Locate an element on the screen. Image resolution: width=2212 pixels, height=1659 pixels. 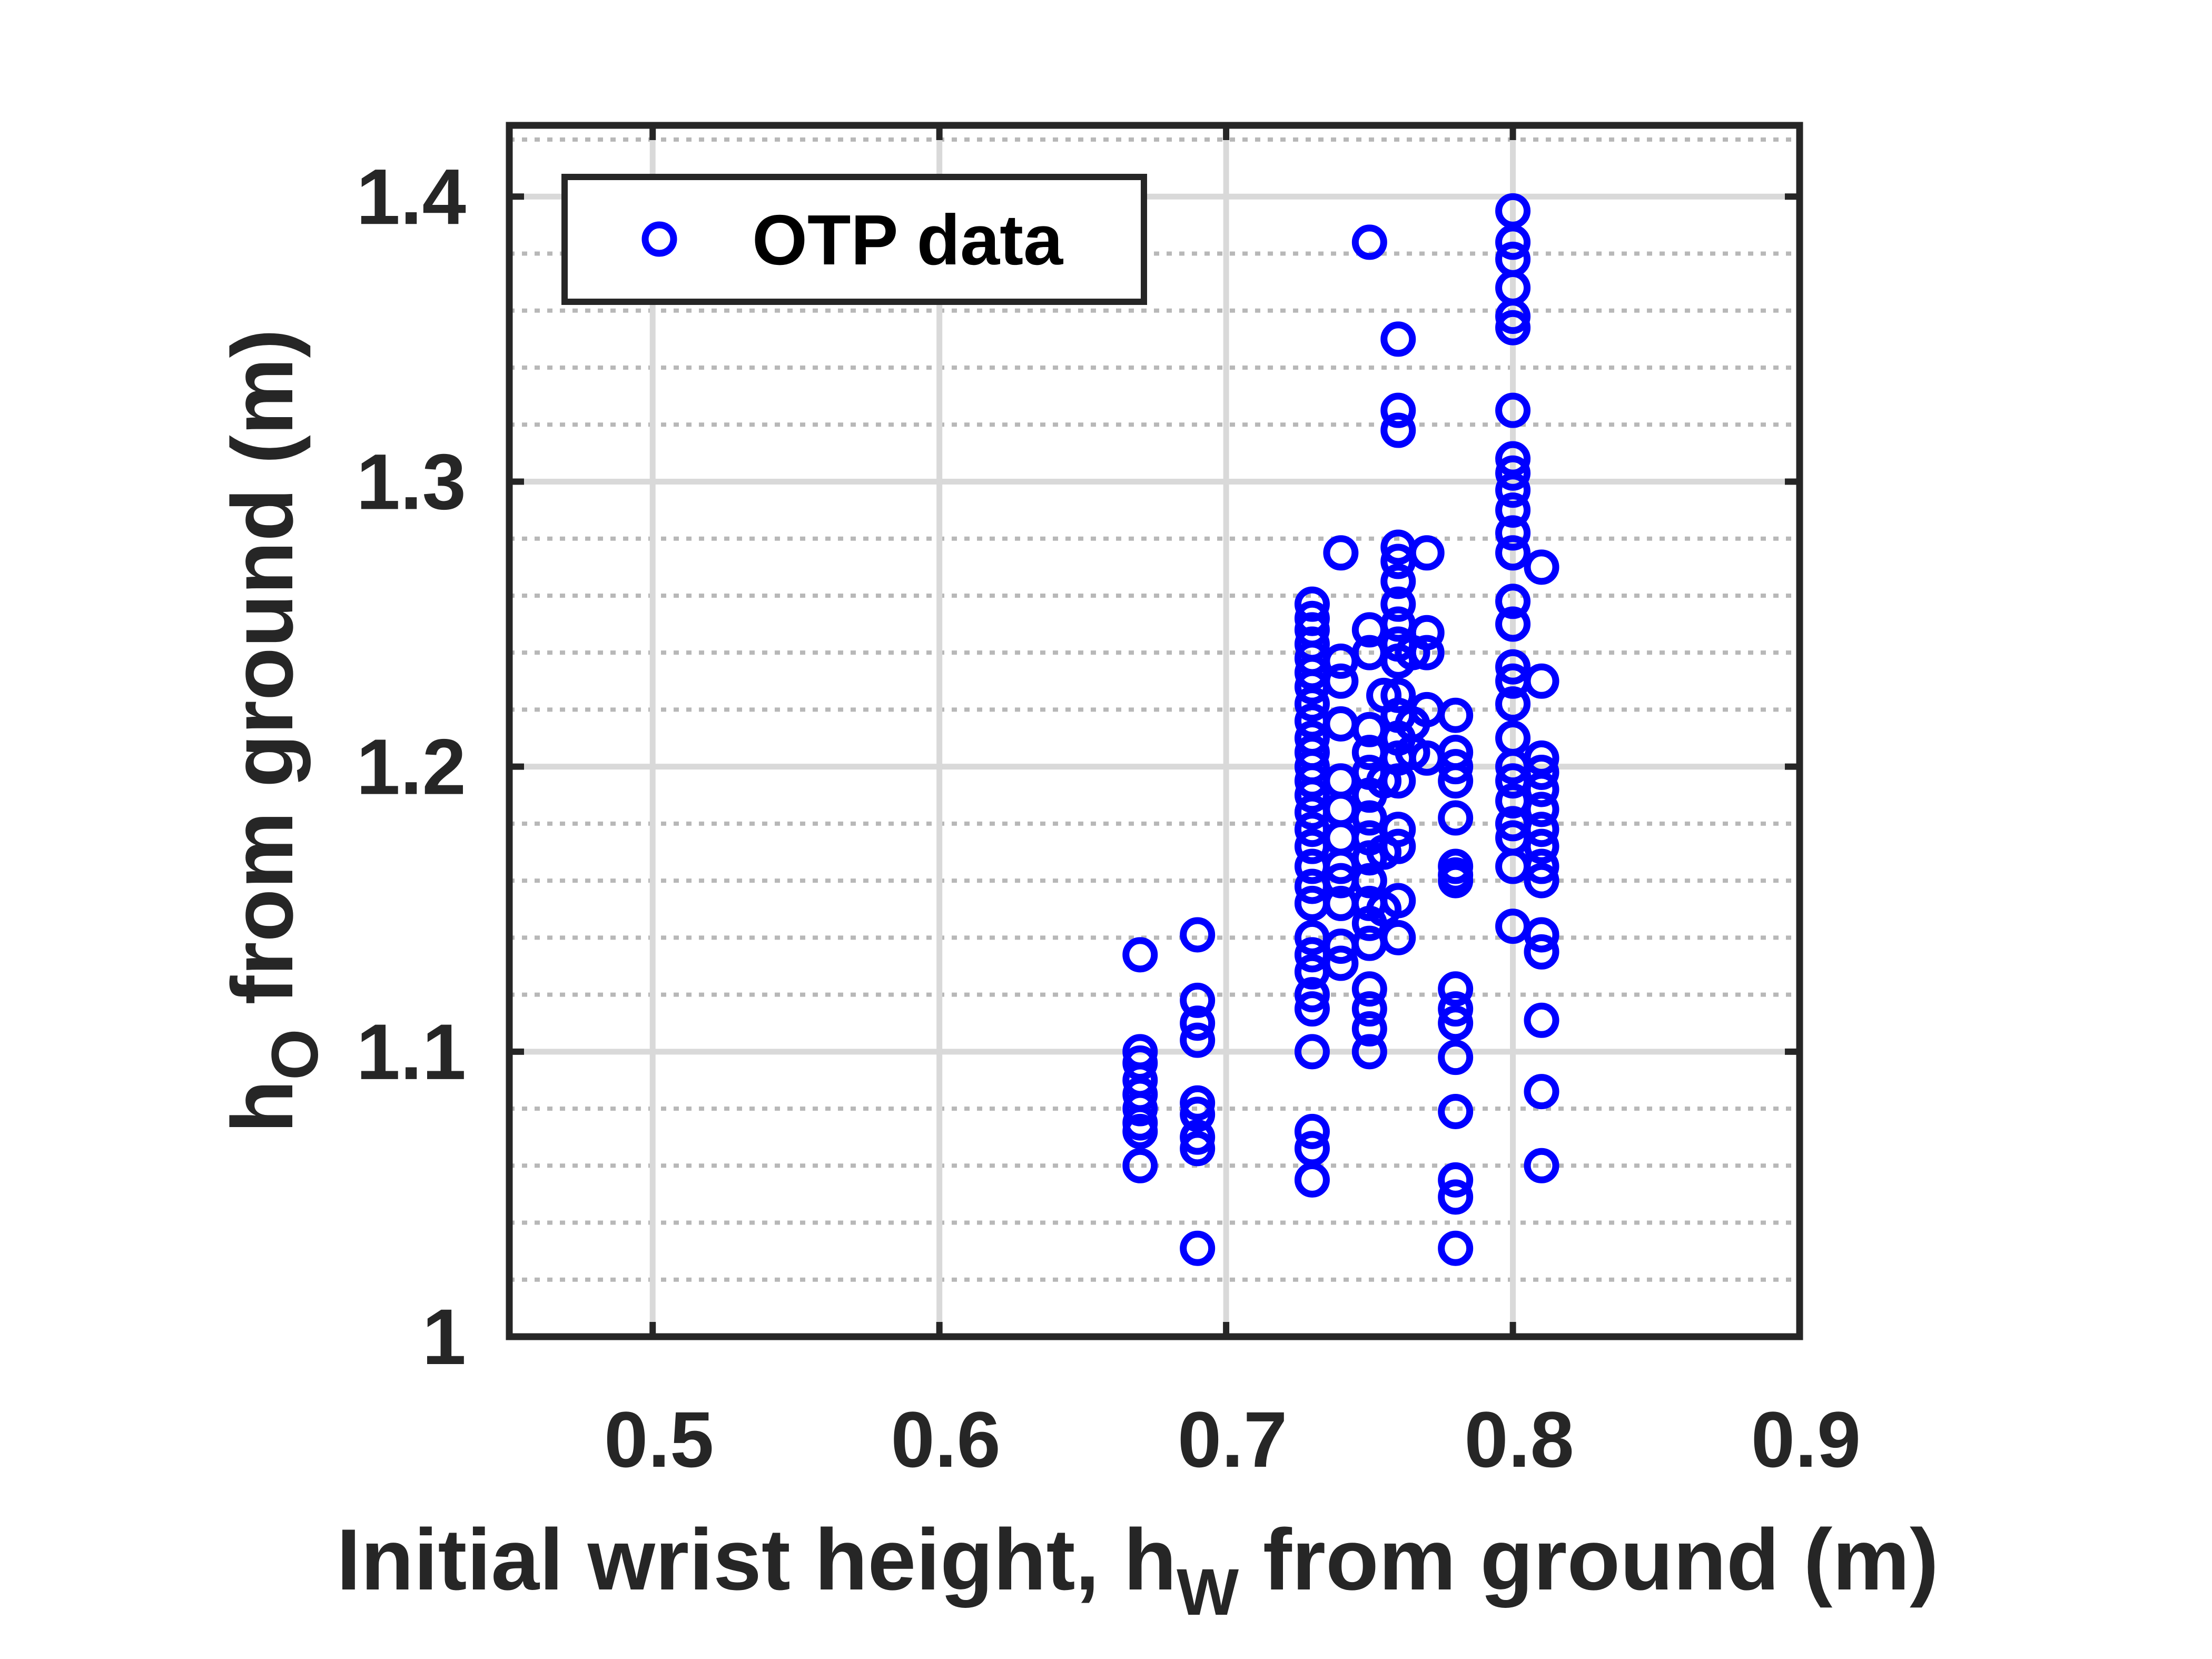
y-tick-label: 1 is located at coordinates (444, 1336).